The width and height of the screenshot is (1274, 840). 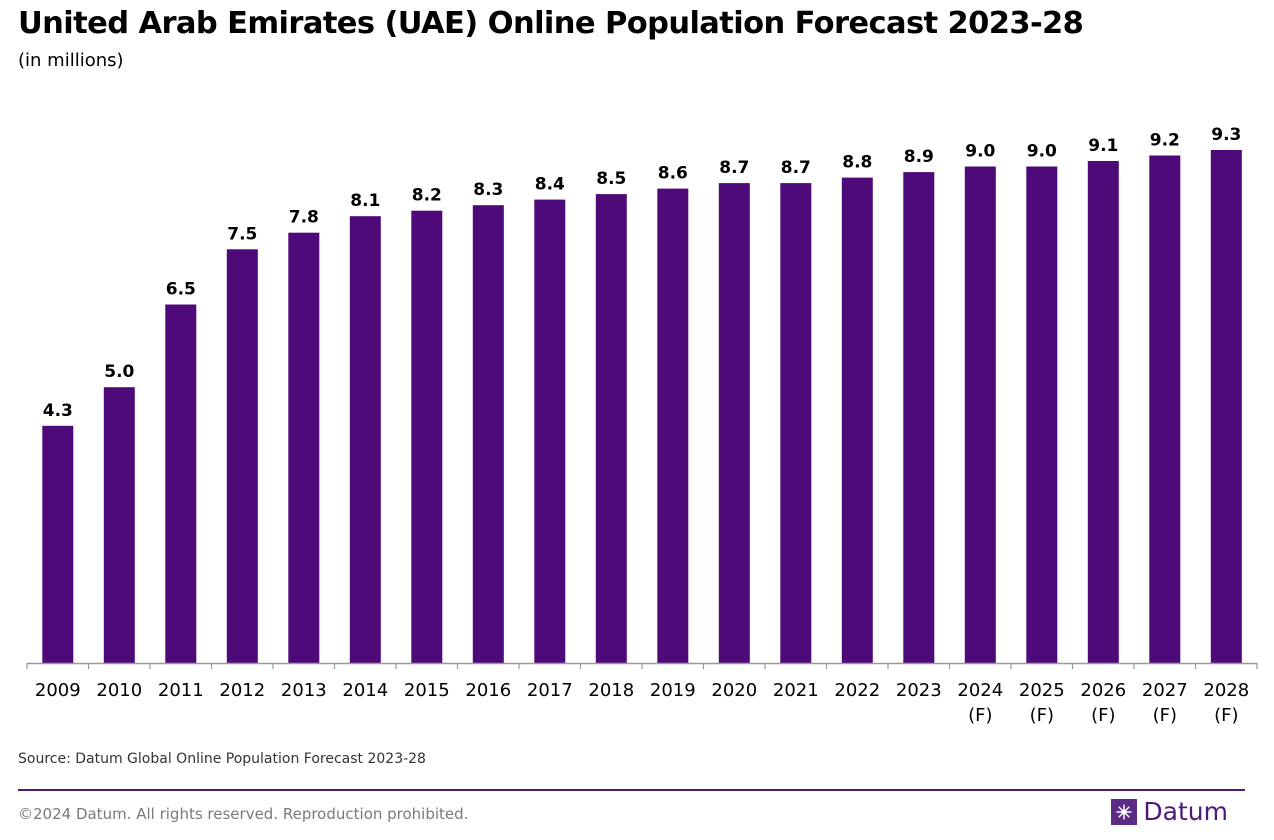 What do you see at coordinates (1165, 141) in the screenshot?
I see `bar-value-label: 9.2` at bounding box center [1165, 141].